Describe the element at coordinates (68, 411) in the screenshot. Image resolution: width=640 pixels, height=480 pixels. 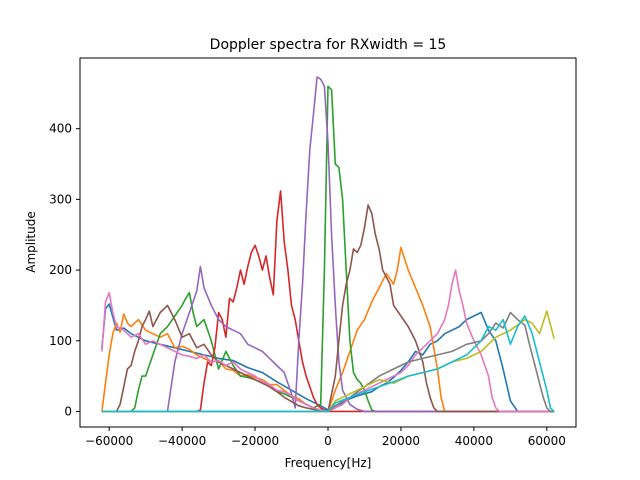
I see `y-tick-label: 0` at that location.